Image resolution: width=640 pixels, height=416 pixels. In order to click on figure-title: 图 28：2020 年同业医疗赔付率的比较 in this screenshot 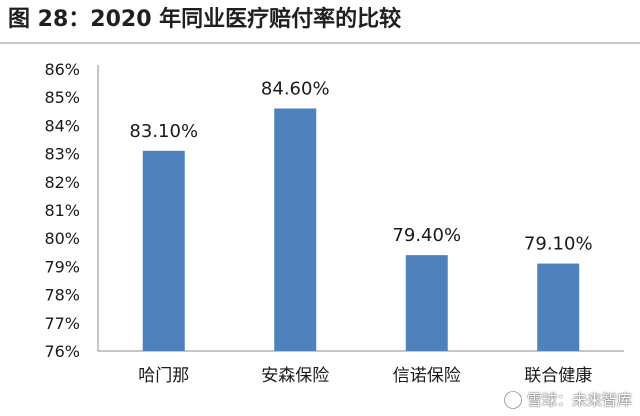, I will do `click(320, 22)`.